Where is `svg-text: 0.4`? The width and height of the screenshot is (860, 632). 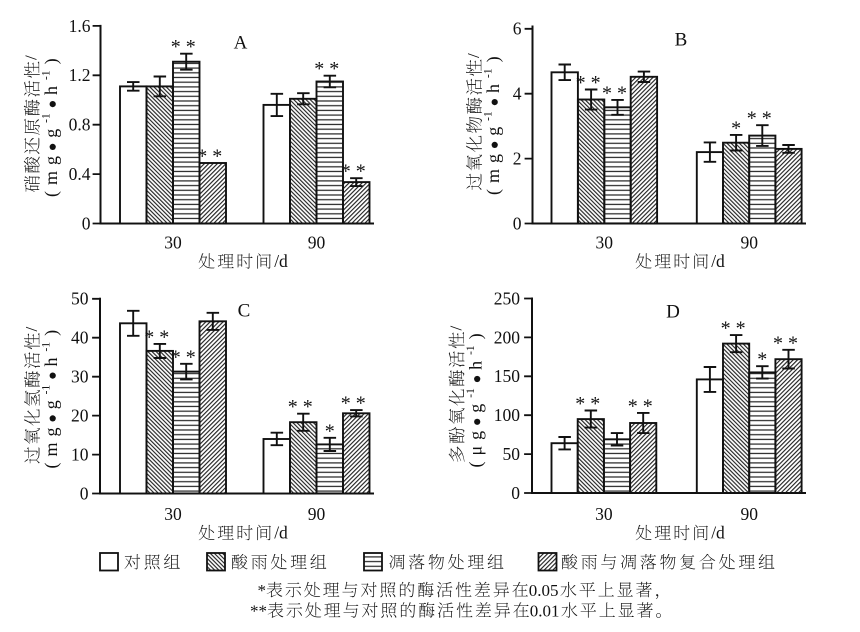 svg-text: 0.4 is located at coordinates (80, 174).